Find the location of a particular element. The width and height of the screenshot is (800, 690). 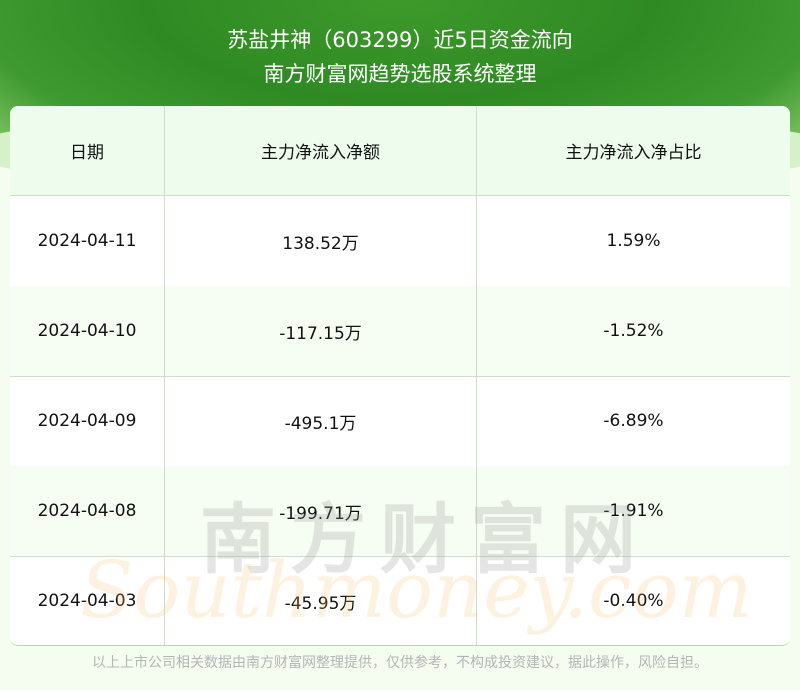

date-cell: 2024-04-10 is located at coordinates (87, 331).